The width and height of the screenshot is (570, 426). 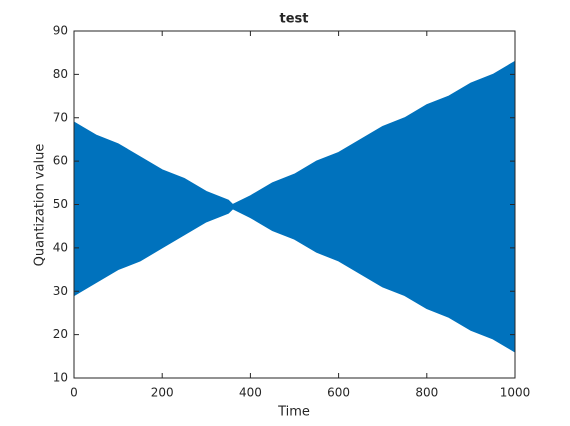 I want to click on y-axis-label: Quantization value, so click(x=40, y=205).